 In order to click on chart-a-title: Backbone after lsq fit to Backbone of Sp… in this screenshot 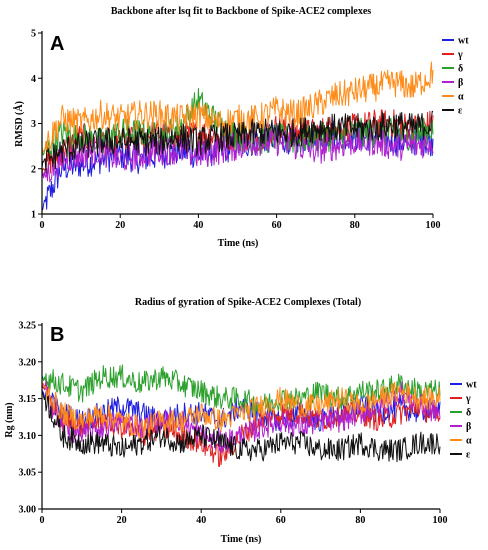, I will do `click(241, 11)`.